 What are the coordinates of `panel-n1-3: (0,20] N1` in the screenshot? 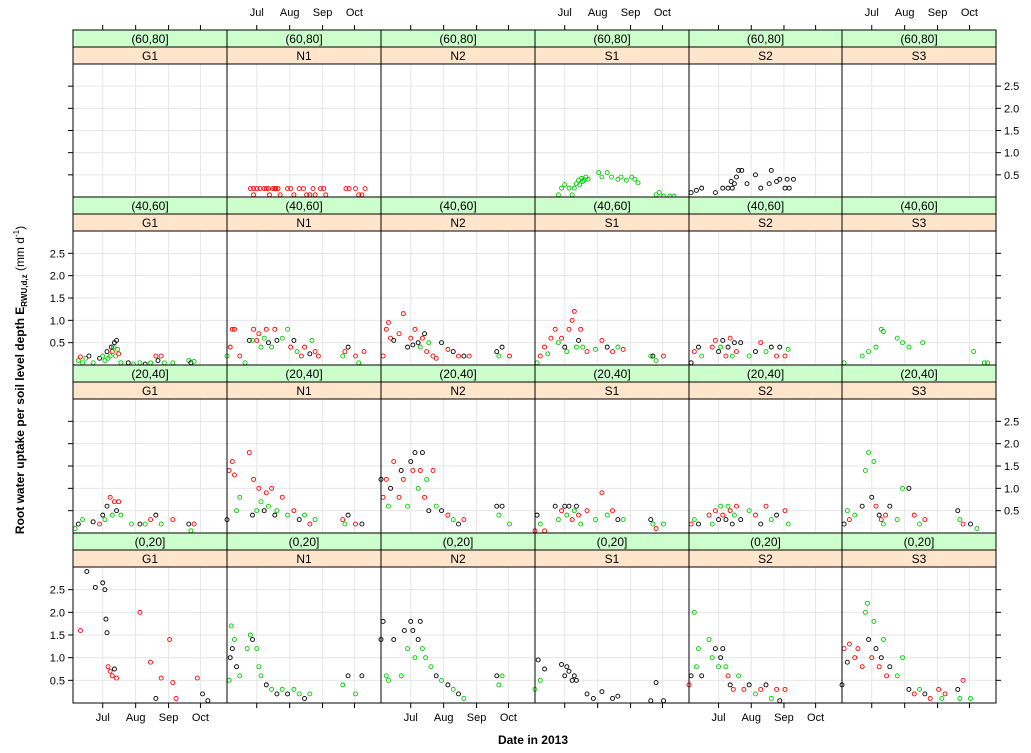 It's located at (304, 620).